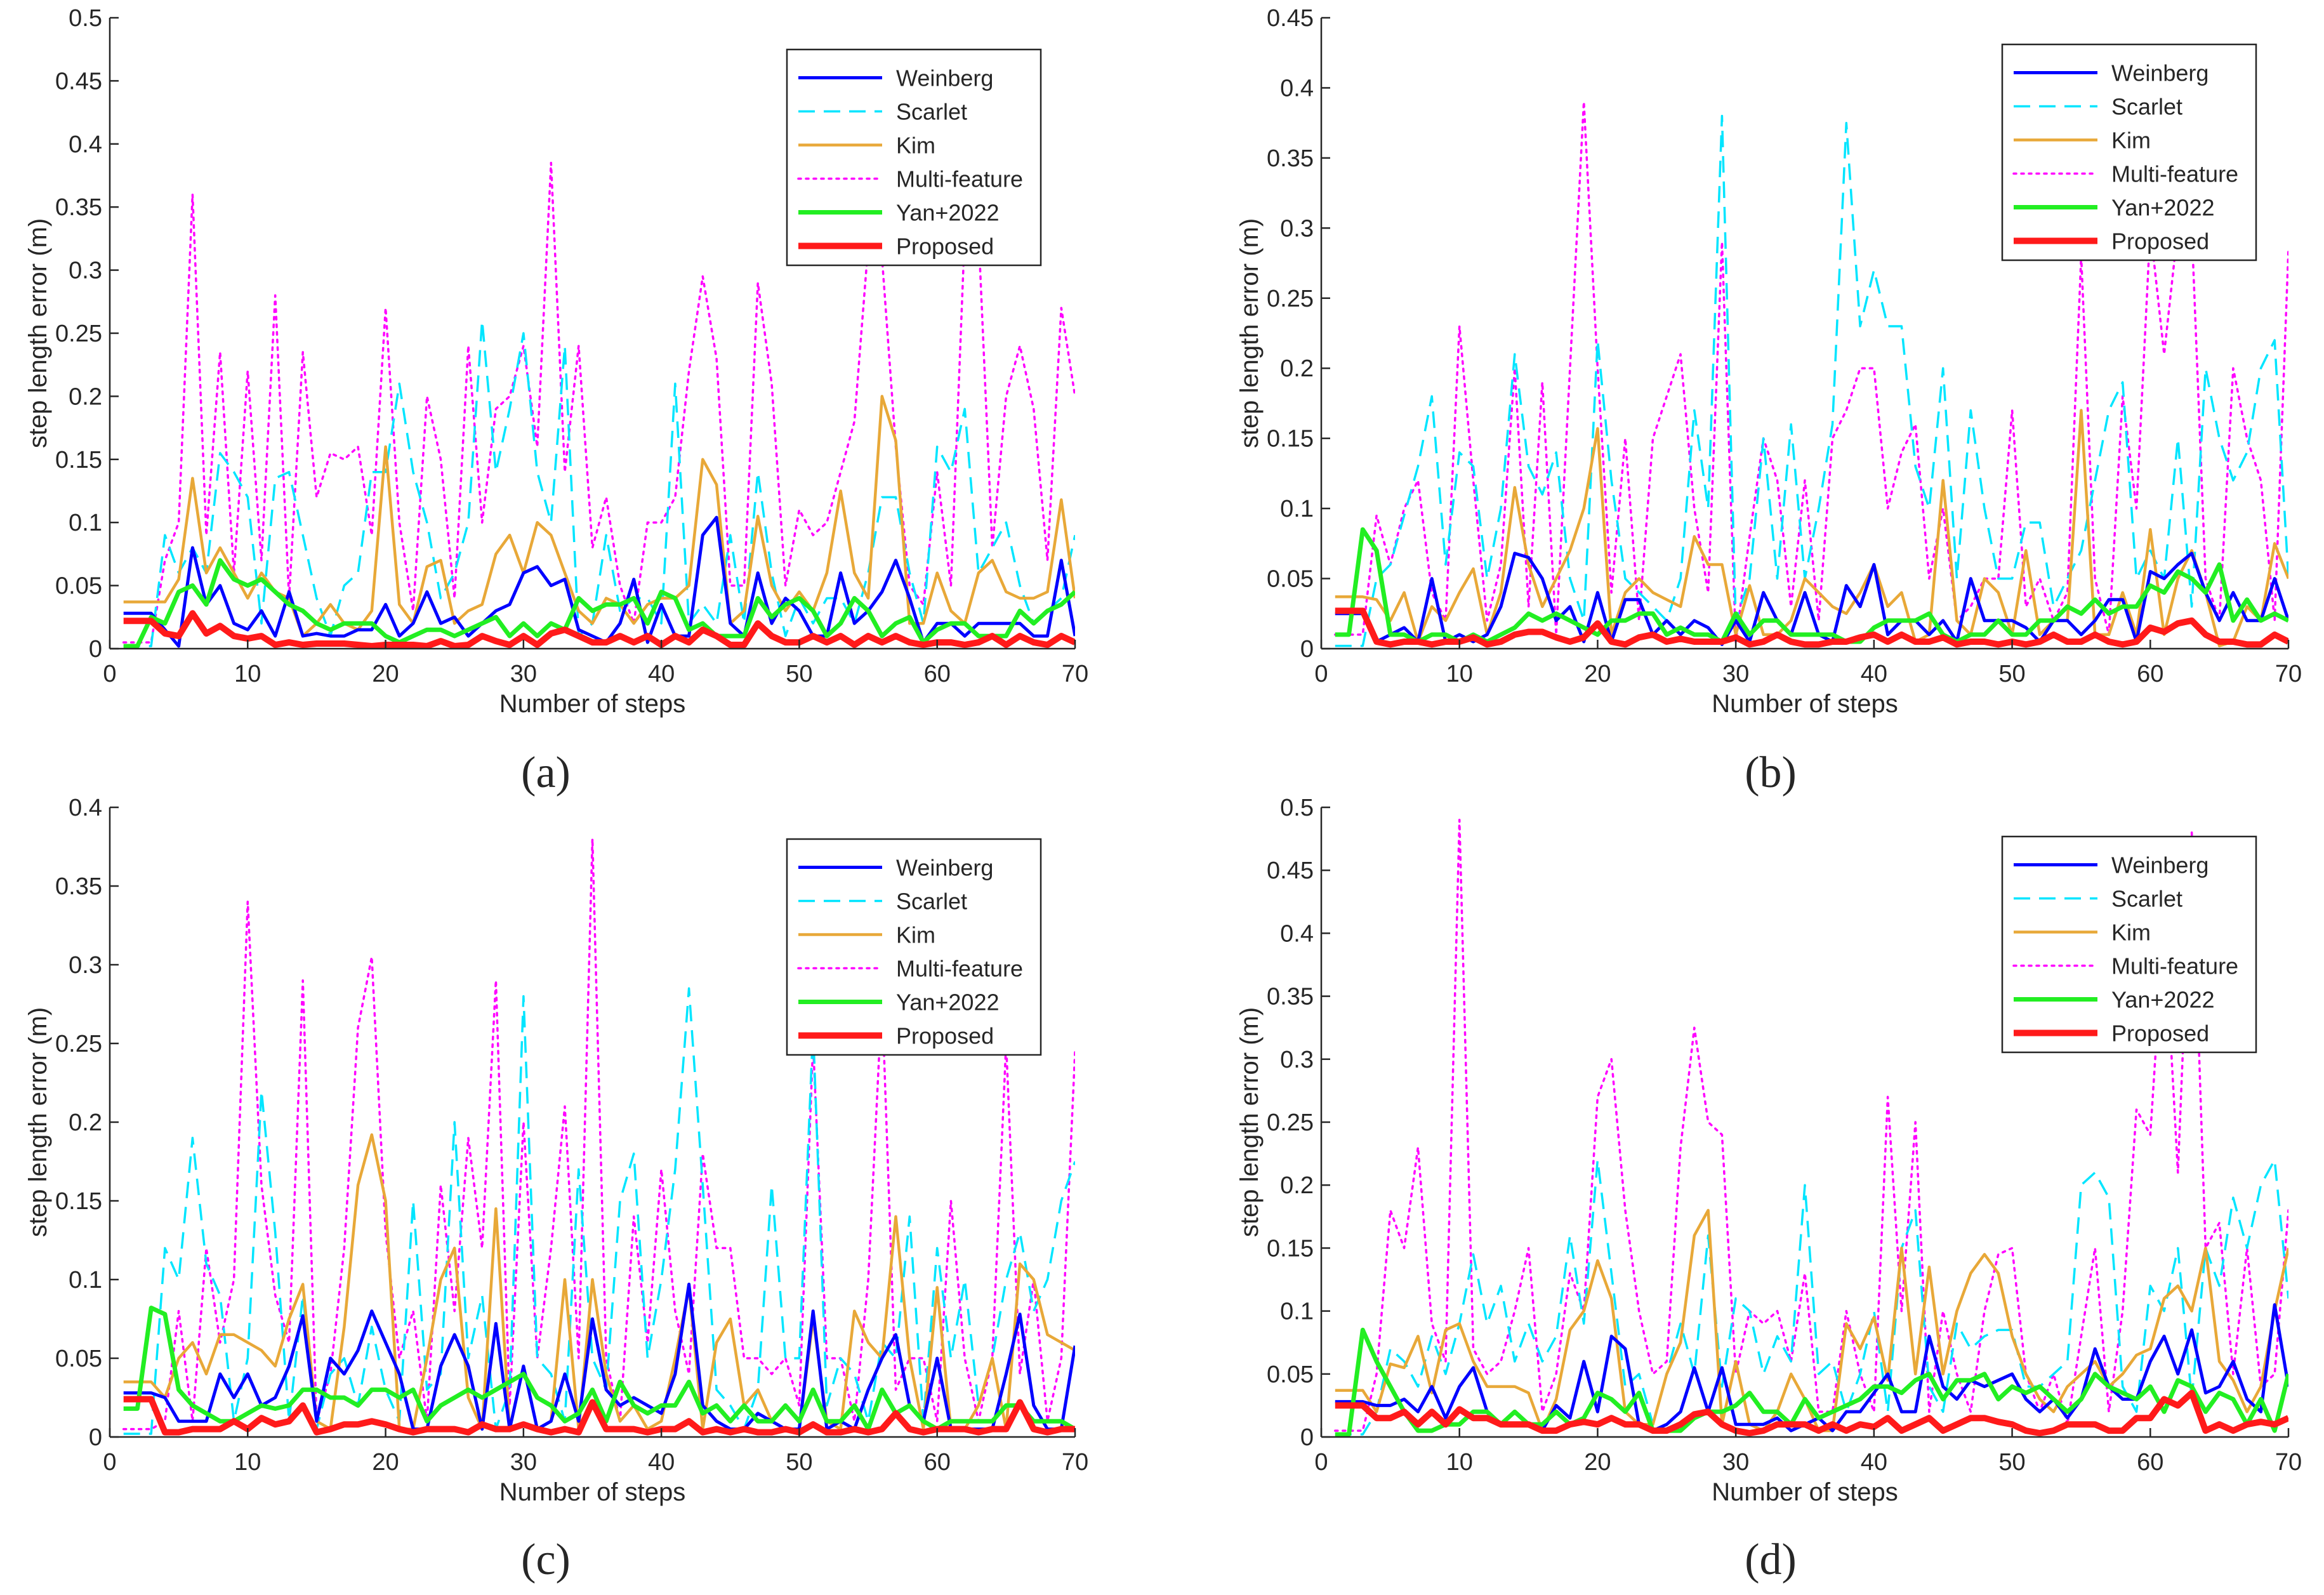 This screenshot has height=1595, width=2324. What do you see at coordinates (1297, 1060) in the screenshot?
I see `y-tick-label: 0.3` at bounding box center [1297, 1060].